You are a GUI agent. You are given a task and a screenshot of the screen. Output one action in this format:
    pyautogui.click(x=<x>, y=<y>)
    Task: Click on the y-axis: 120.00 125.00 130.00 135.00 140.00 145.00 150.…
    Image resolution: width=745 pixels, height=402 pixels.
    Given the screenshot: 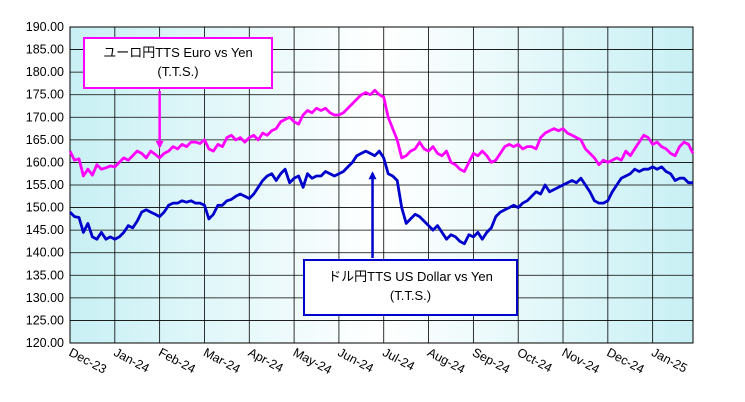 What is the action you would take?
    pyautogui.click(x=45, y=185)
    